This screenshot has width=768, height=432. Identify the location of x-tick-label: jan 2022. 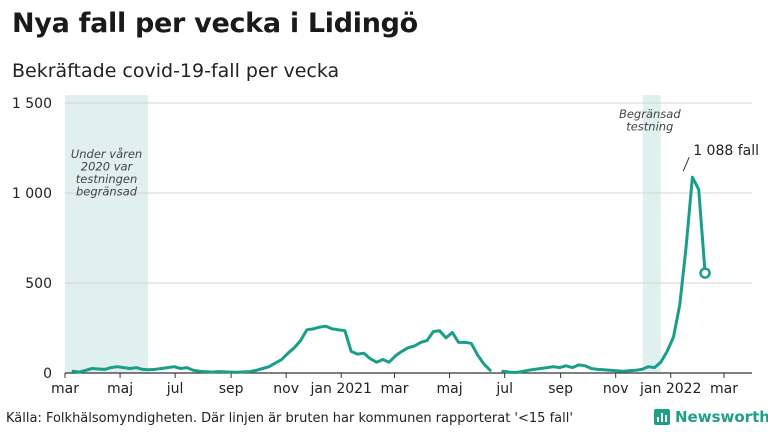
(670, 389).